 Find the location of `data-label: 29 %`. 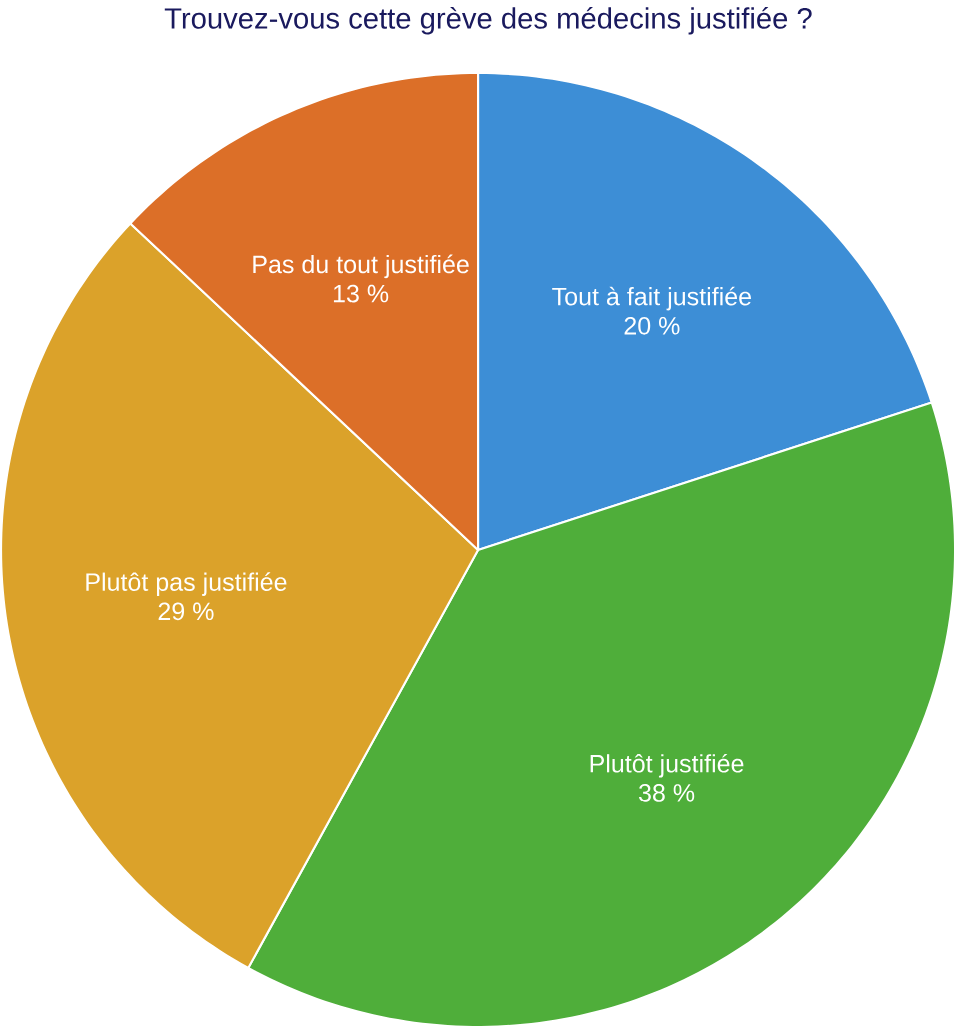

data-label: 29 % is located at coordinates (186, 611).